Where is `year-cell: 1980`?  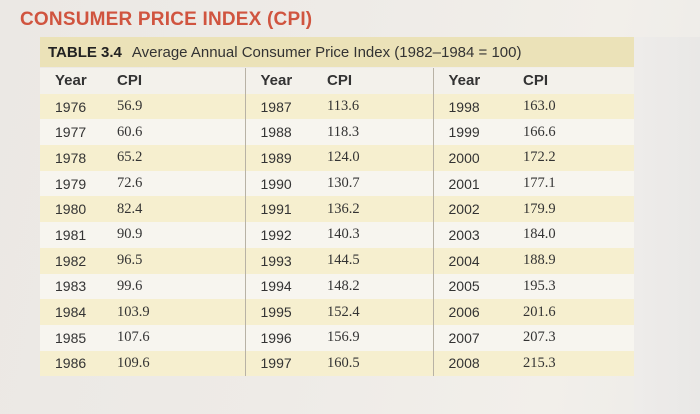 year-cell: 1980 is located at coordinates (71, 209).